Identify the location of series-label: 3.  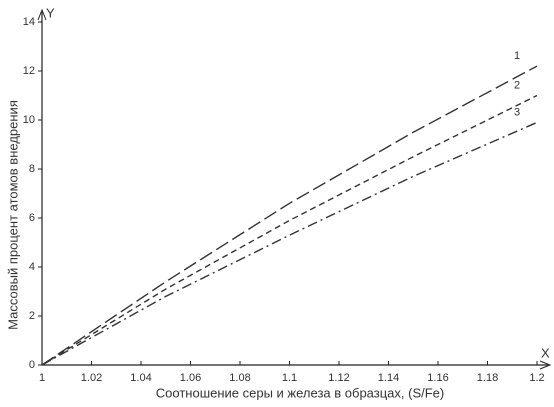
(517, 112).